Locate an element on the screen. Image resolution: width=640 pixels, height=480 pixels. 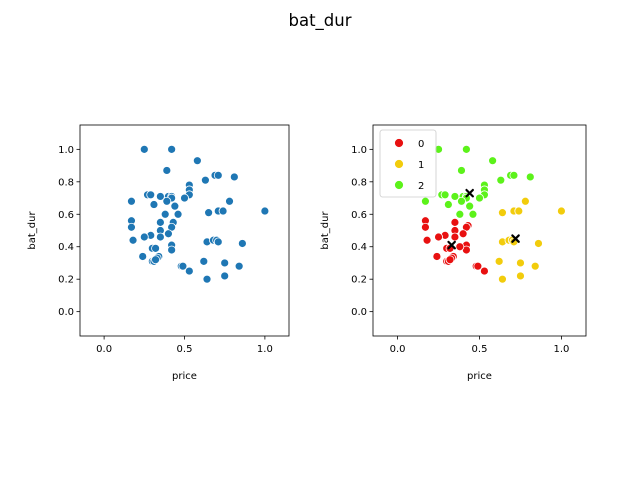
legend-label: 2 is located at coordinates (421, 186).